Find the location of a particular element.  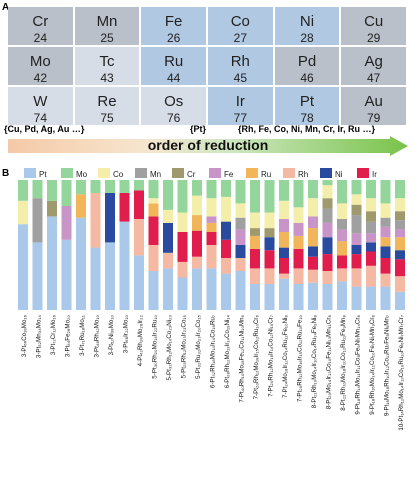

element-cell-mn: Mn 25 is located at coordinates (107, 26).